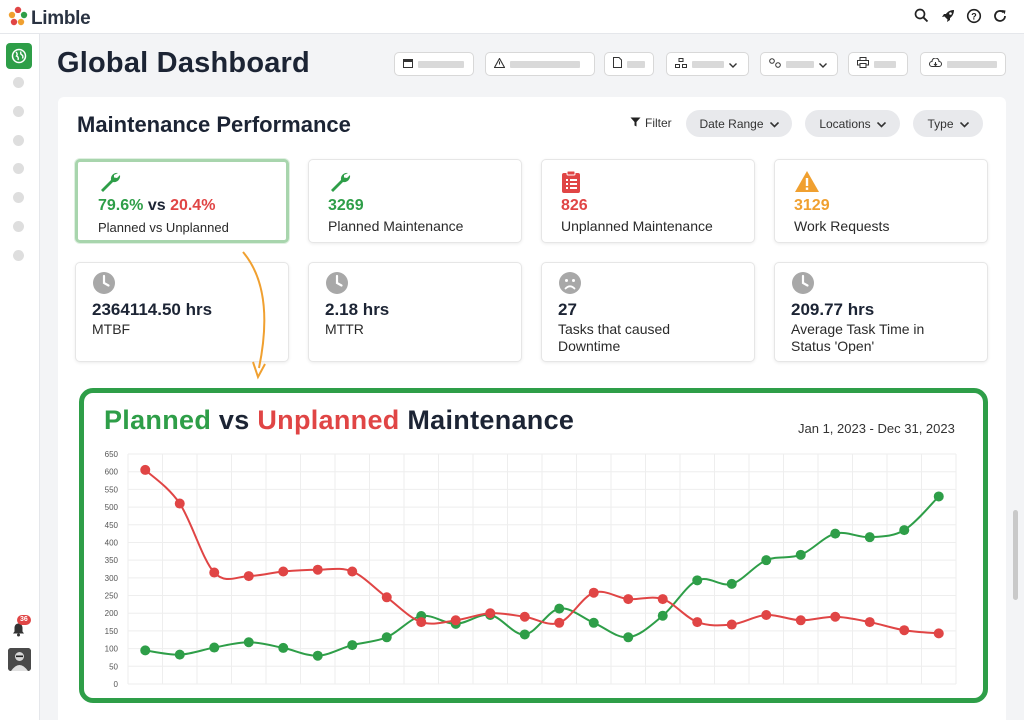 Image resolution: width=1024 pixels, height=720 pixels. I want to click on avatar, so click(19, 659).